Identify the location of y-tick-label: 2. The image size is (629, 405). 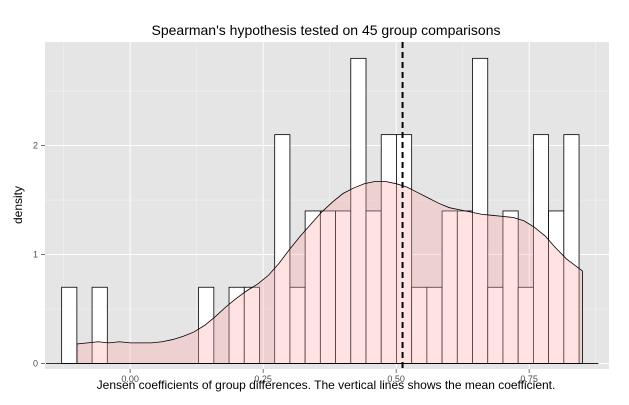
(35, 146).